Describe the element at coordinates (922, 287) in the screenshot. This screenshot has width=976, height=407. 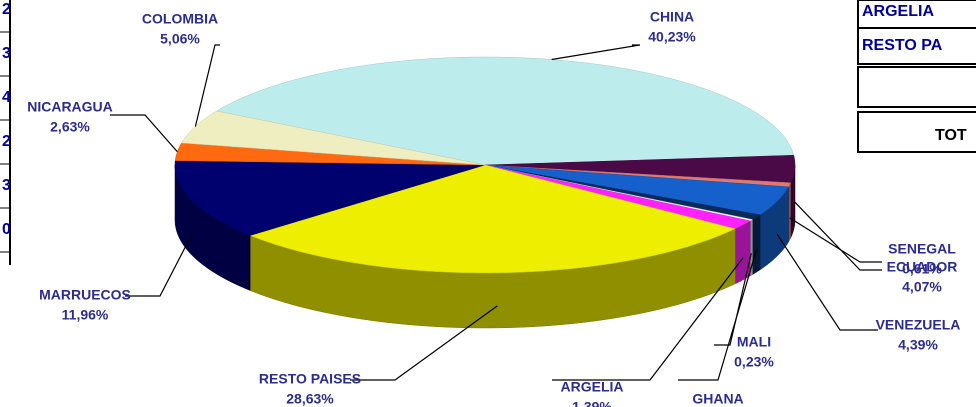
I see `slice-value-label: 4,07%` at that location.